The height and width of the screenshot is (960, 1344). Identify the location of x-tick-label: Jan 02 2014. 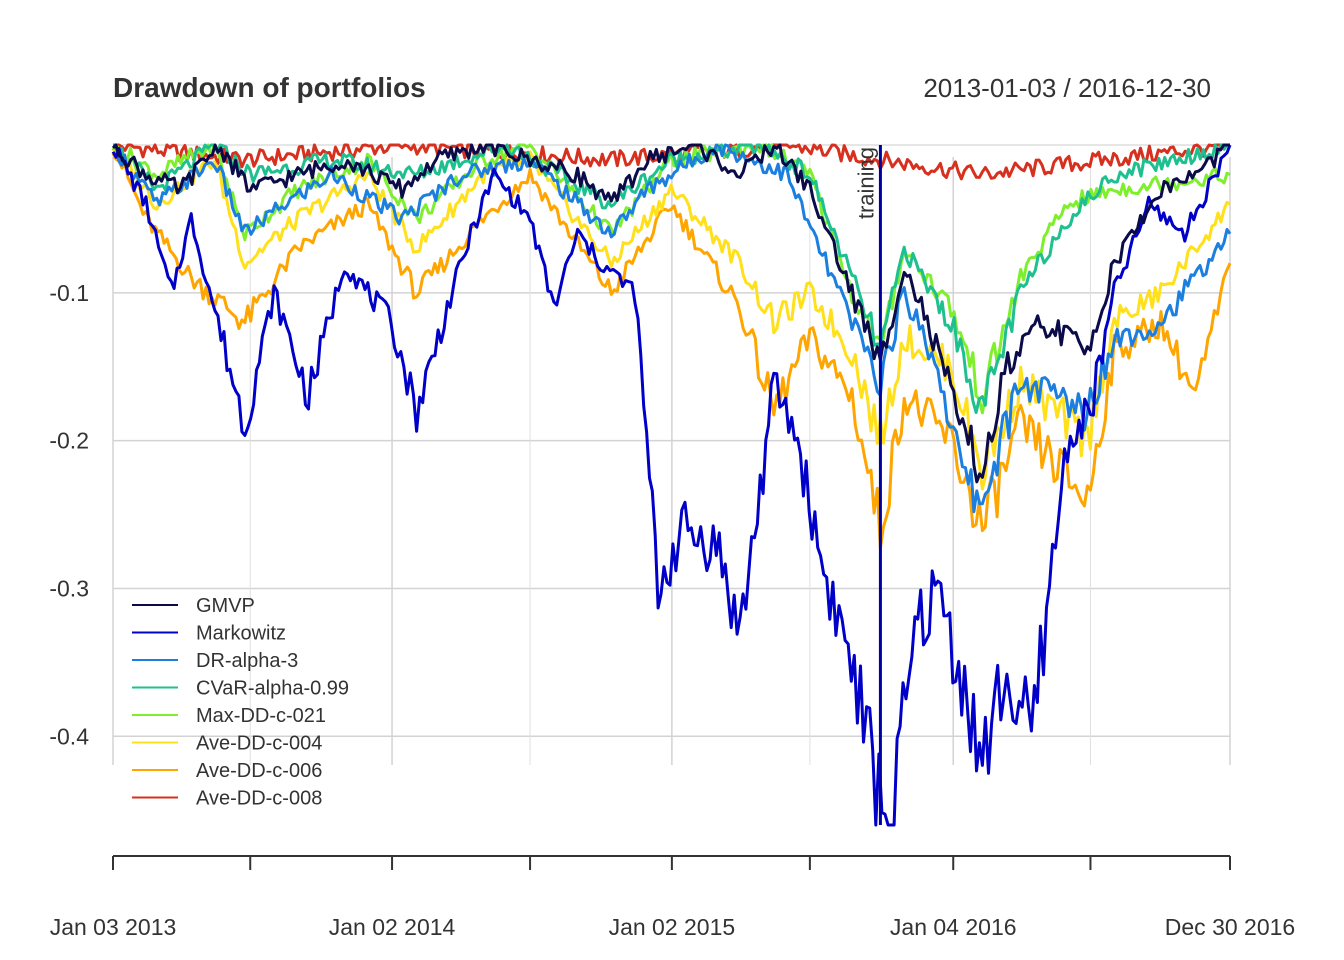
(392, 927).